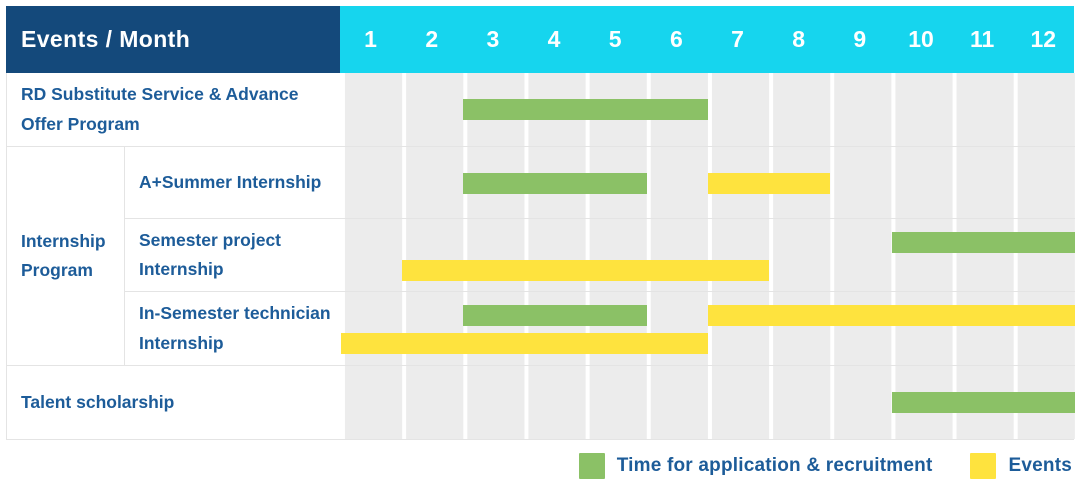  Describe the element at coordinates (708, 402) in the screenshot. I see `timeline-row-talent-scholarship` at that location.